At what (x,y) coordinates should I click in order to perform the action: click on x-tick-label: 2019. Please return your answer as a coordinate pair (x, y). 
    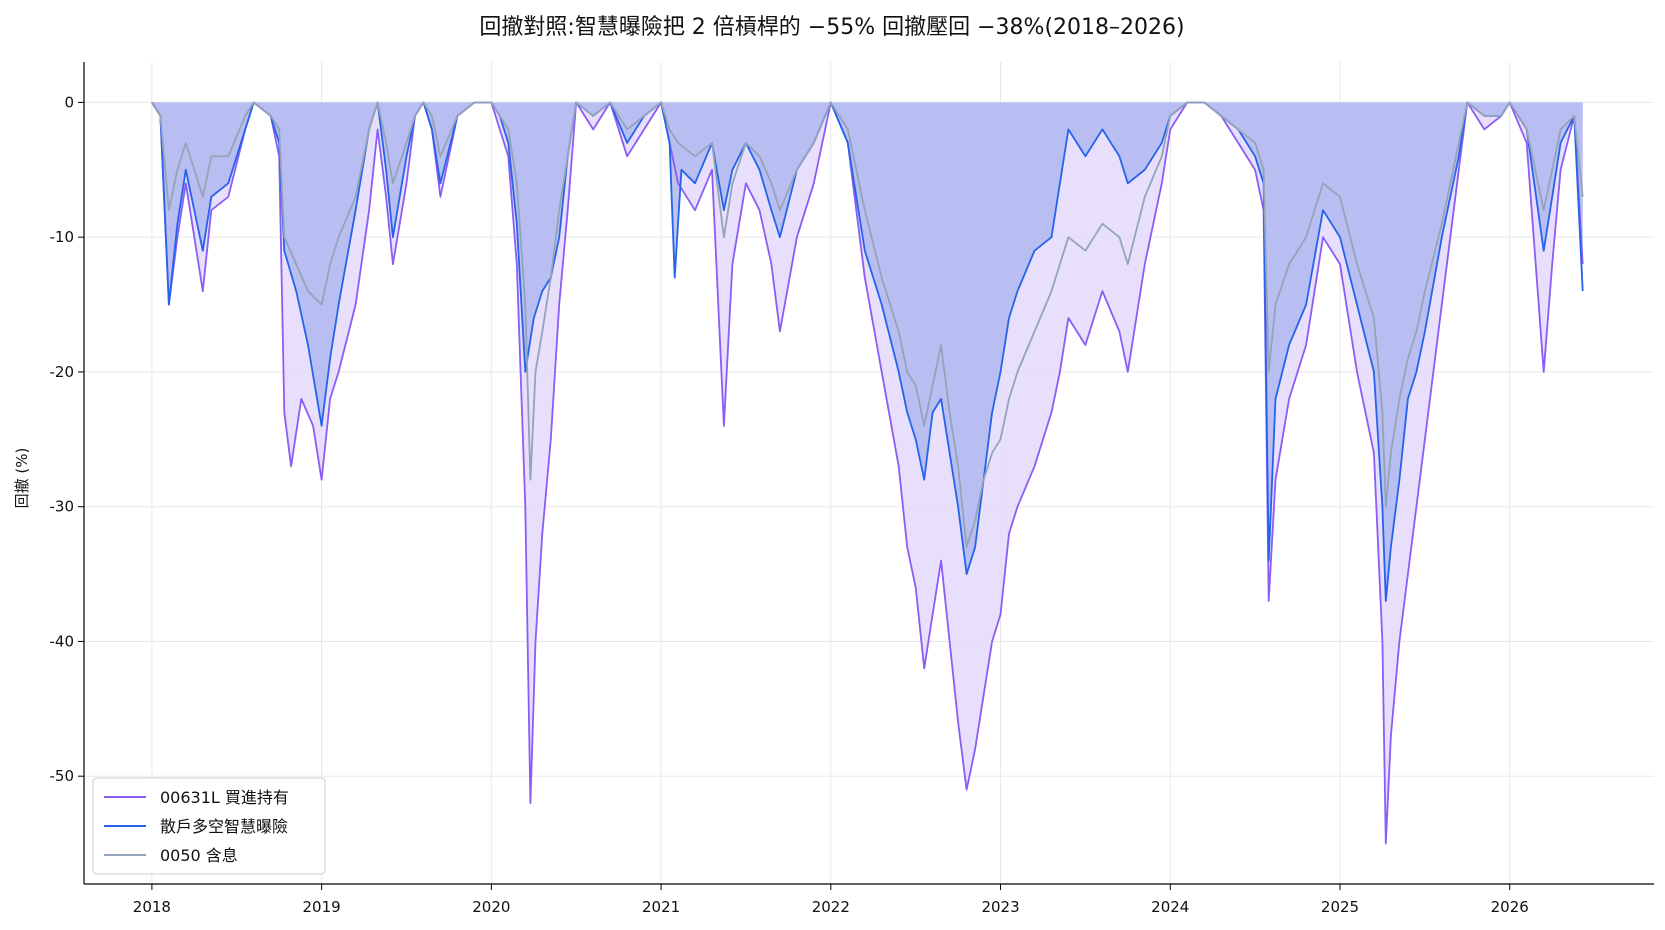
    Looking at the image, I should click on (322, 907).